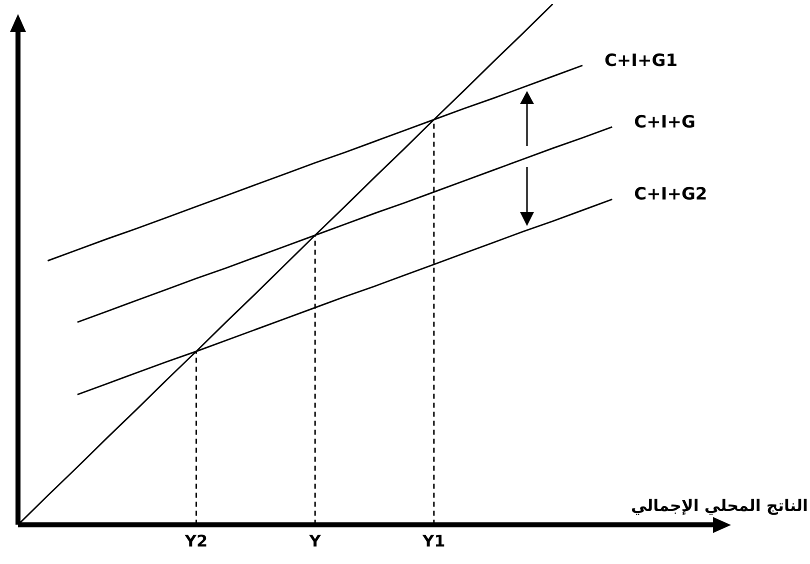 This screenshot has width=810, height=564. Describe the element at coordinates (196, 541) in the screenshot. I see `x-tick-label: Y2` at that location.